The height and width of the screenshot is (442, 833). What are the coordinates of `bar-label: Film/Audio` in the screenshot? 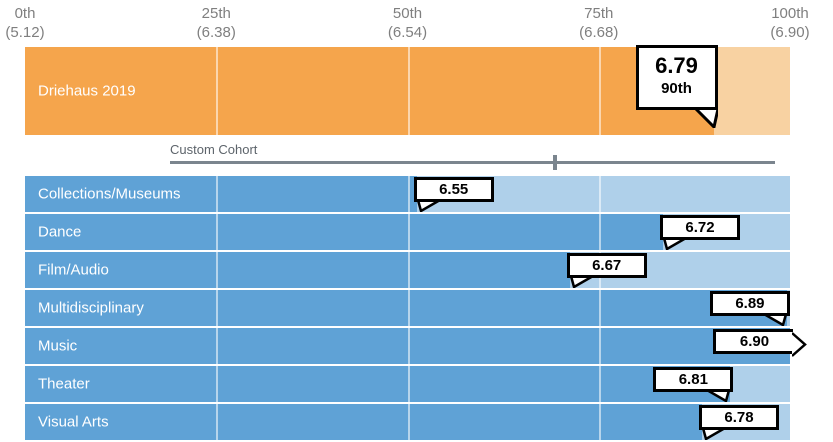 It's located at (73, 270).